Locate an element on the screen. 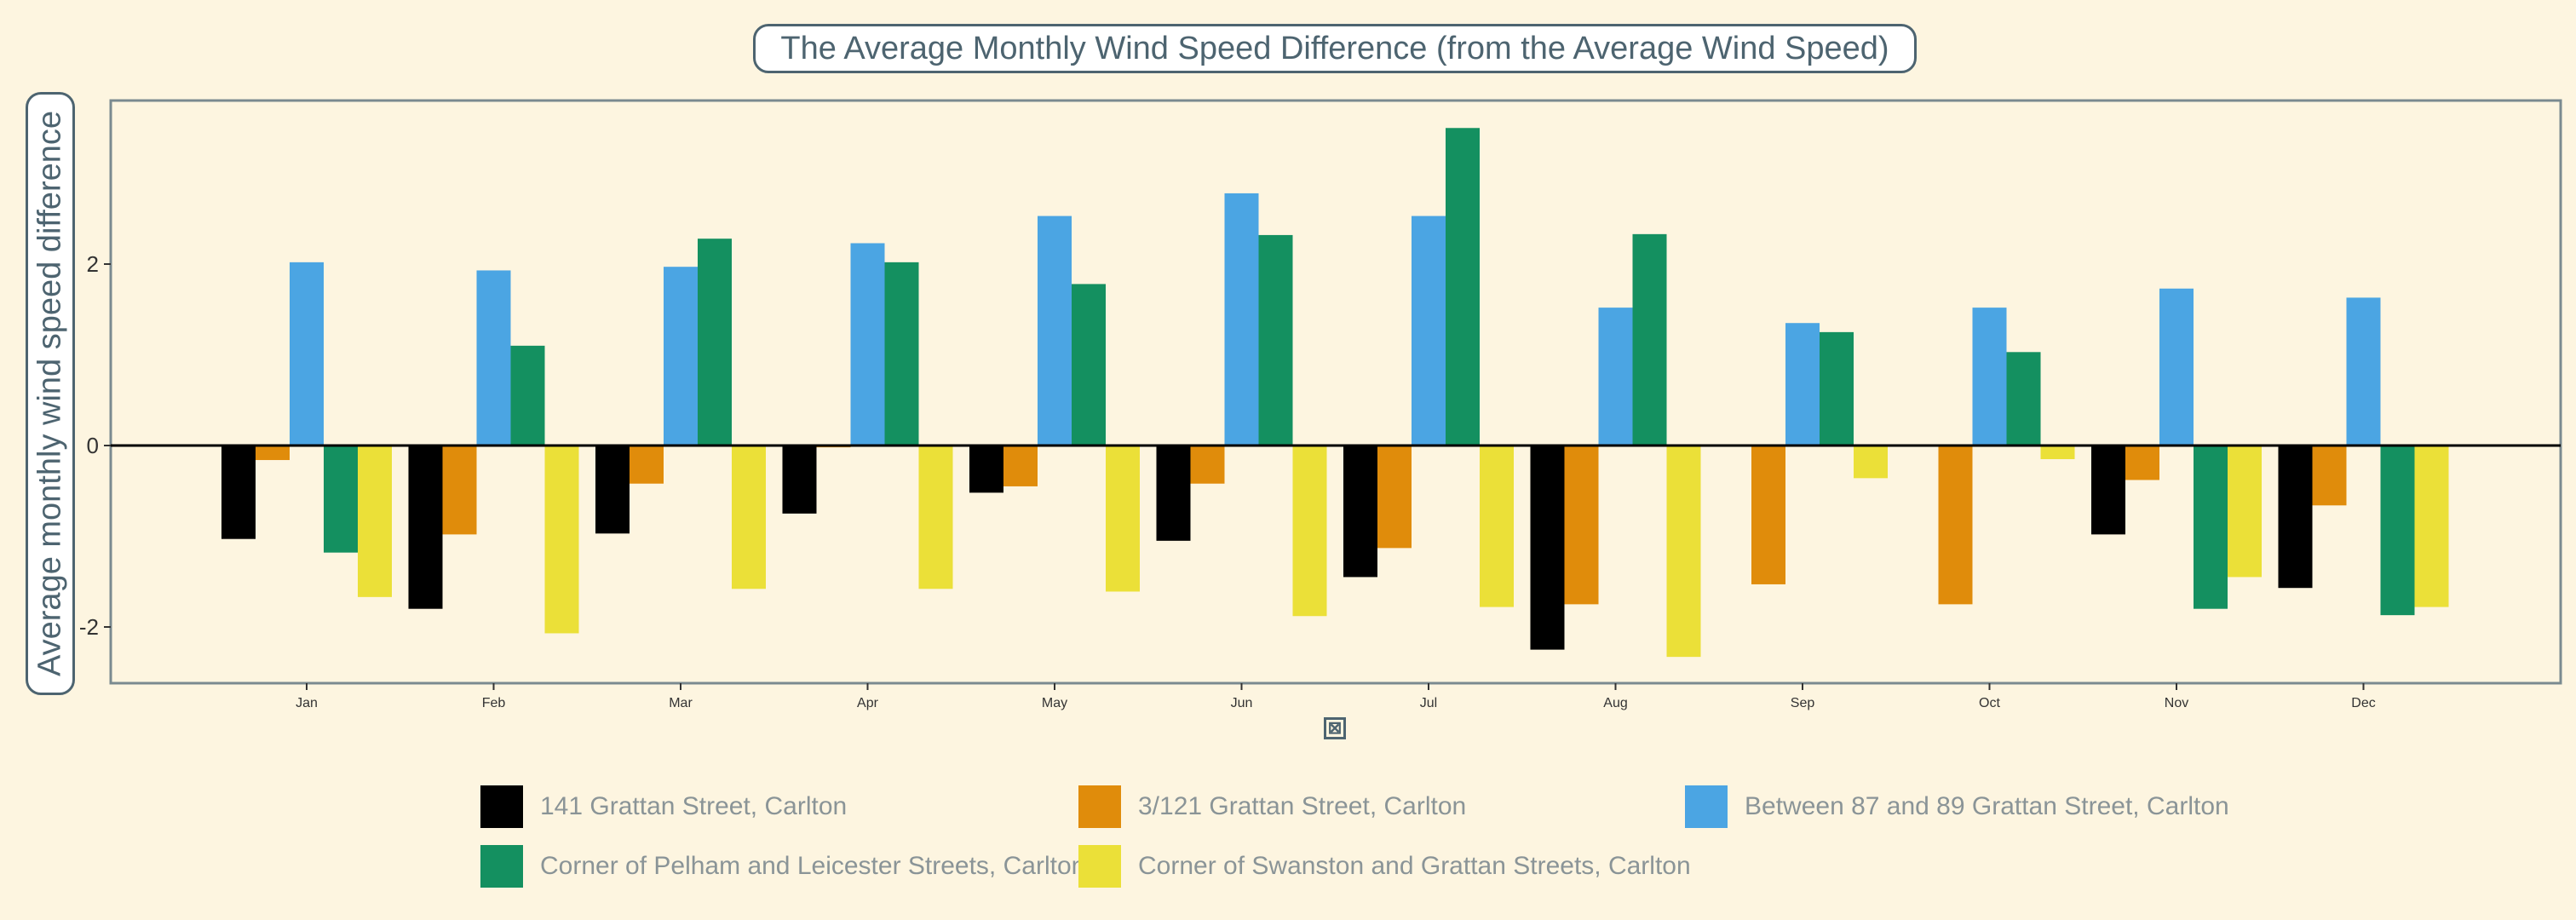  legend-item-2: 3/121 Grattan Street, Carlton is located at coordinates (1272, 807).